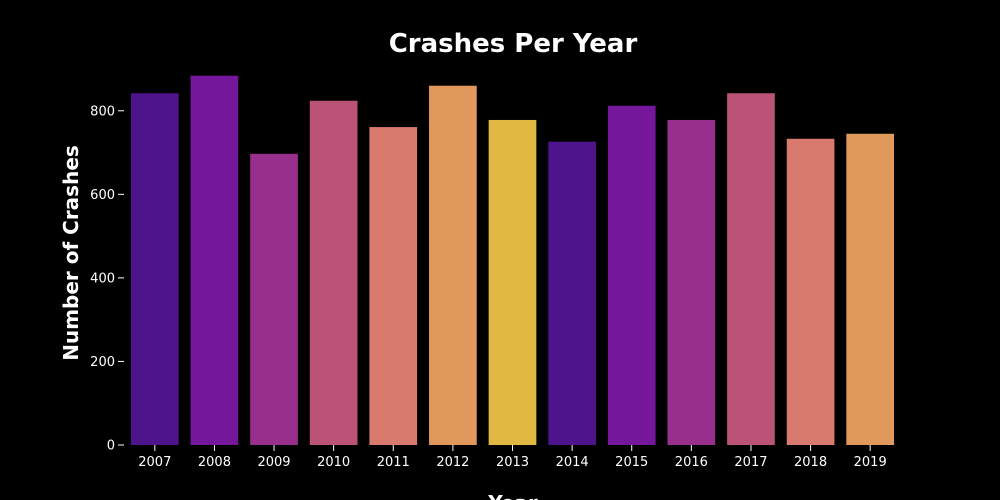  Describe the element at coordinates (750, 462) in the screenshot. I see `x-tick-label: 2017` at that location.